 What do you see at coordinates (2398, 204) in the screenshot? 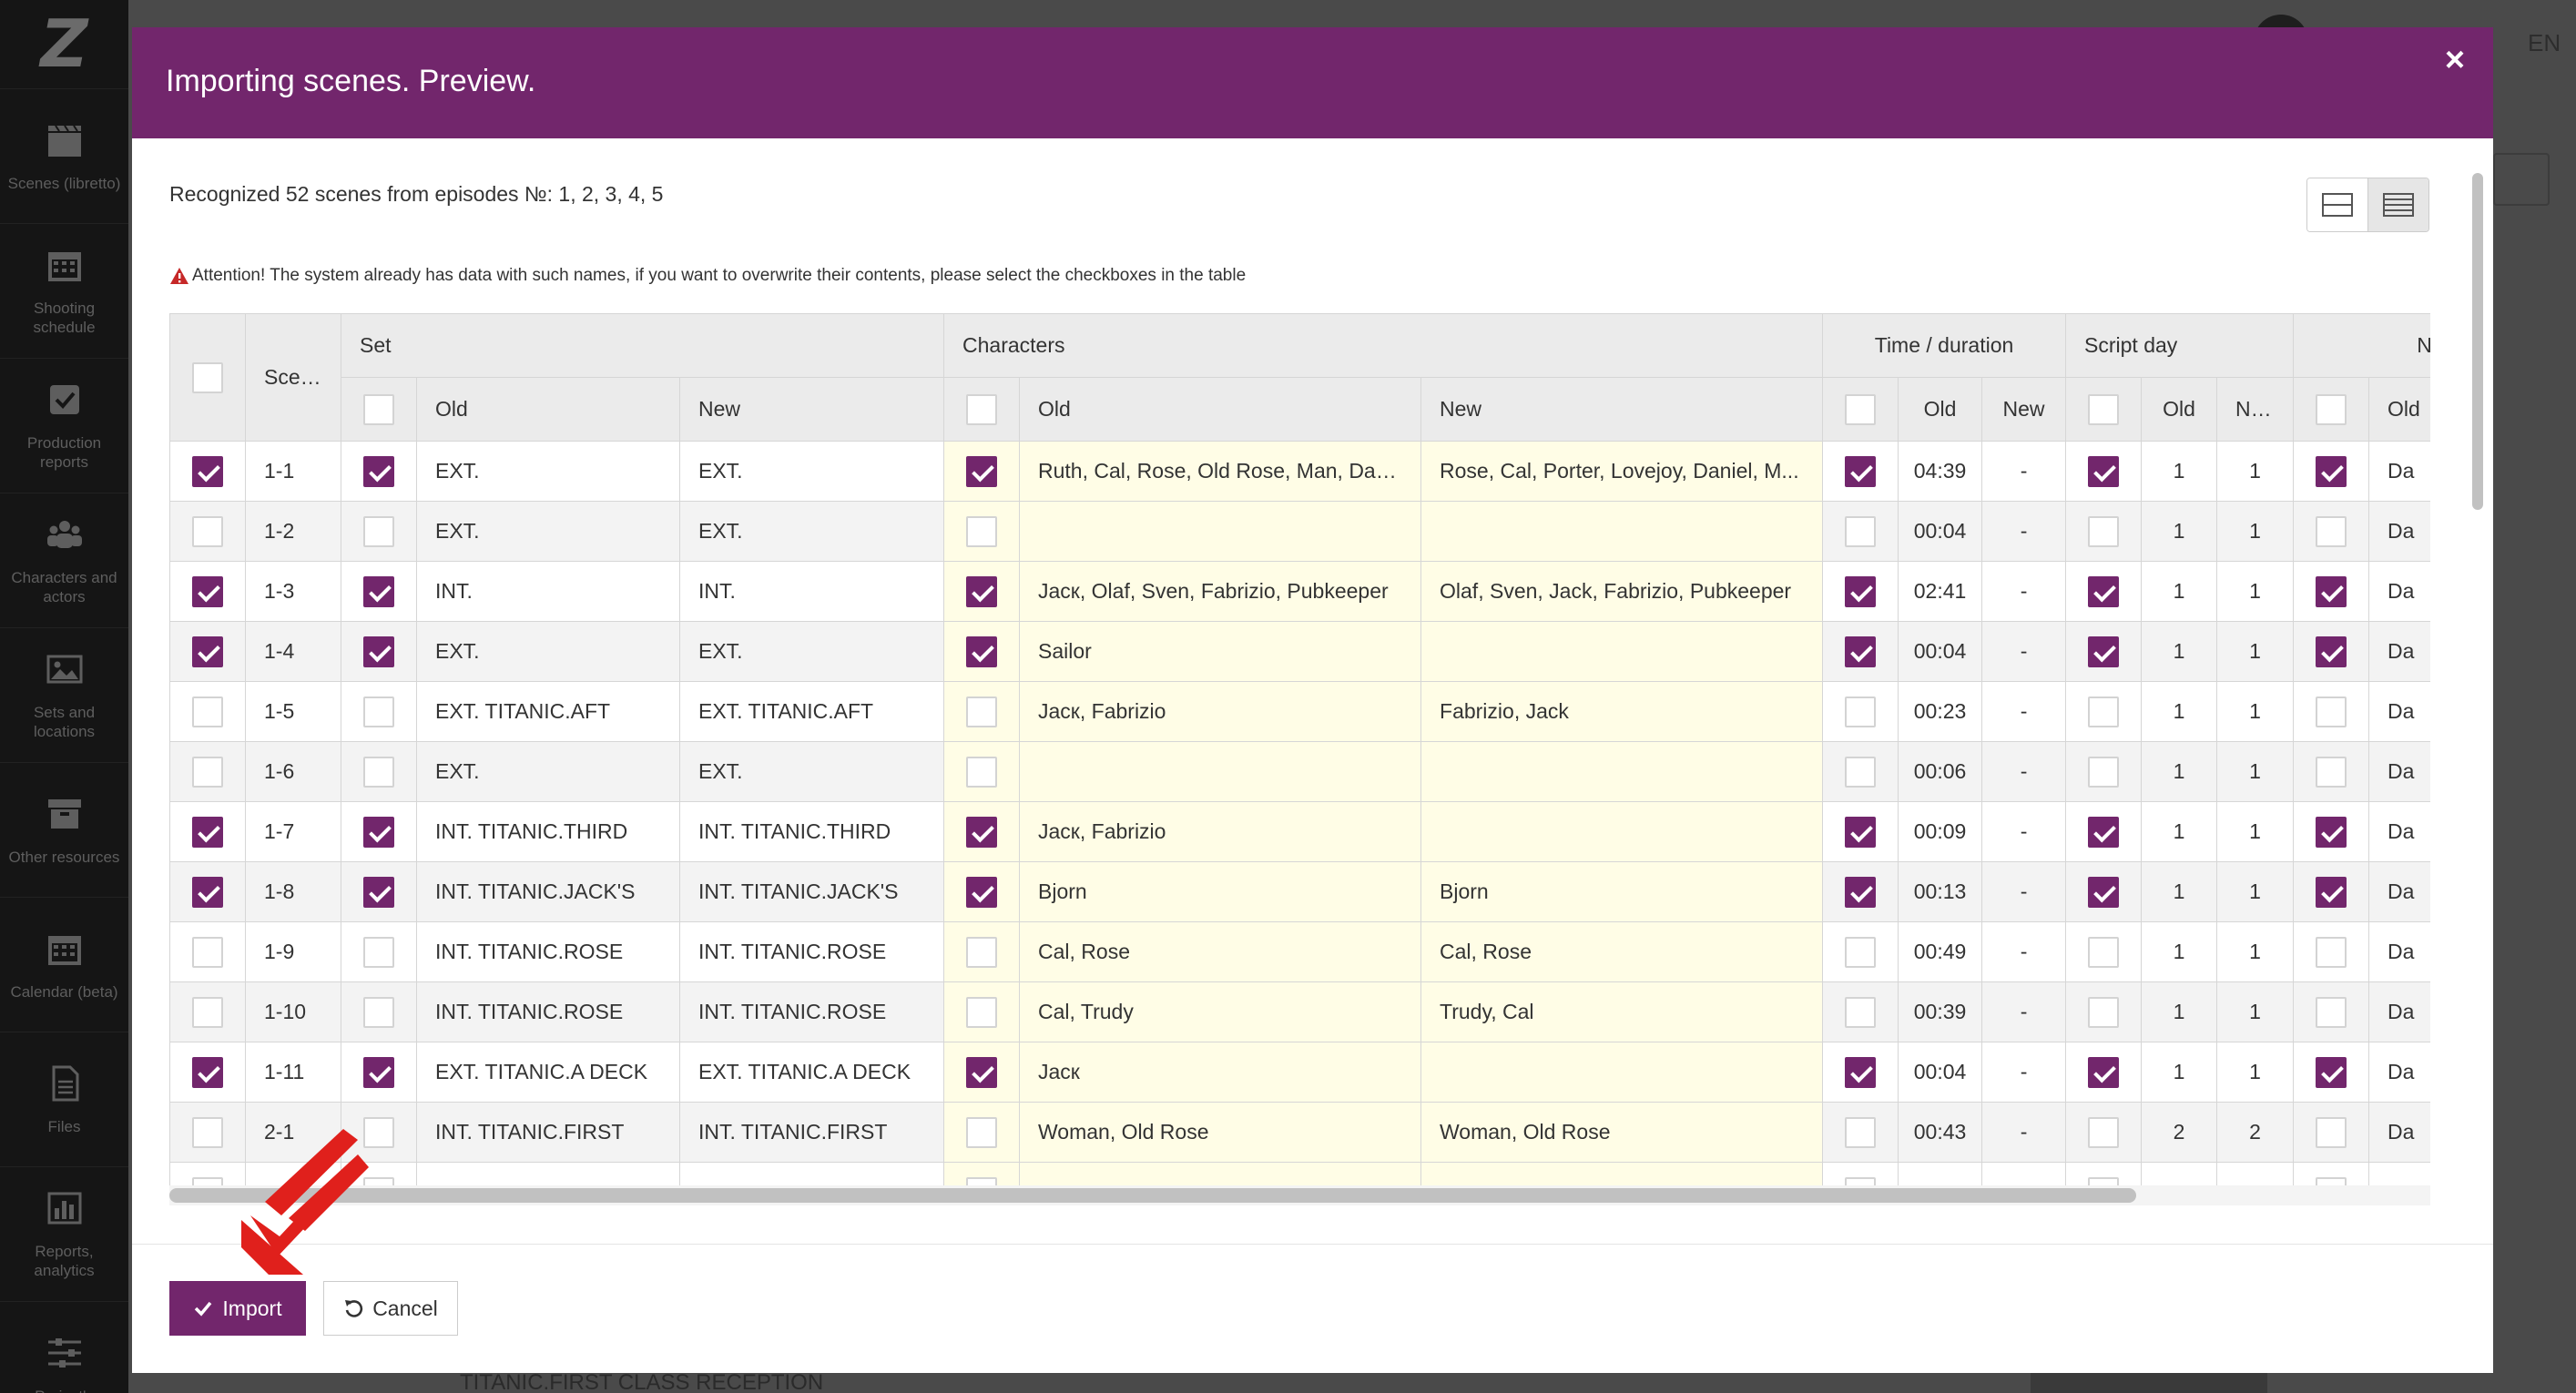
I see `detailed-view-icon` at bounding box center [2398, 204].